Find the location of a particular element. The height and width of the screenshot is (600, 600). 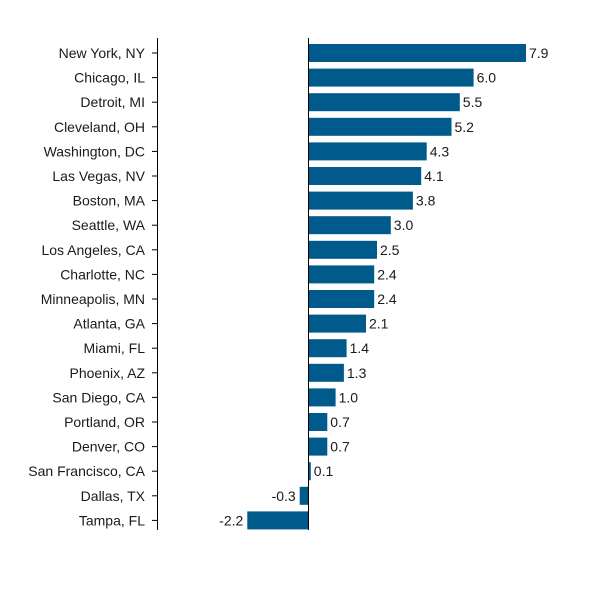

value-label-portland-or: 0.7 is located at coordinates (340, 422).